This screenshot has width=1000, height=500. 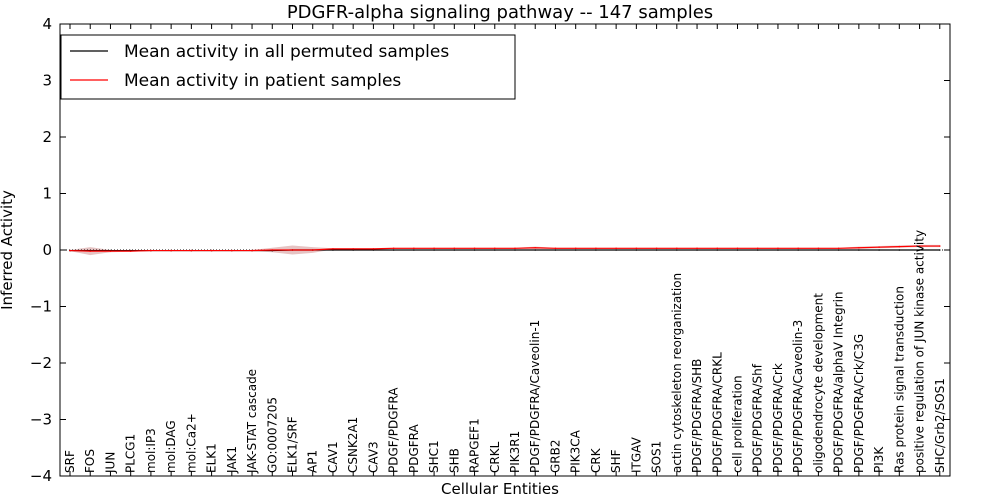 What do you see at coordinates (657, 457) in the screenshot?
I see `x-tick-label: SOS1` at bounding box center [657, 457].